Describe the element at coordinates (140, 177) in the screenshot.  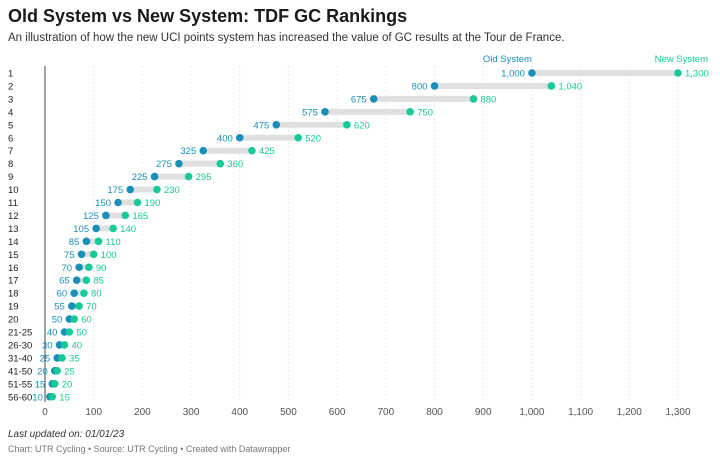
I see `old-value-label: 225` at that location.